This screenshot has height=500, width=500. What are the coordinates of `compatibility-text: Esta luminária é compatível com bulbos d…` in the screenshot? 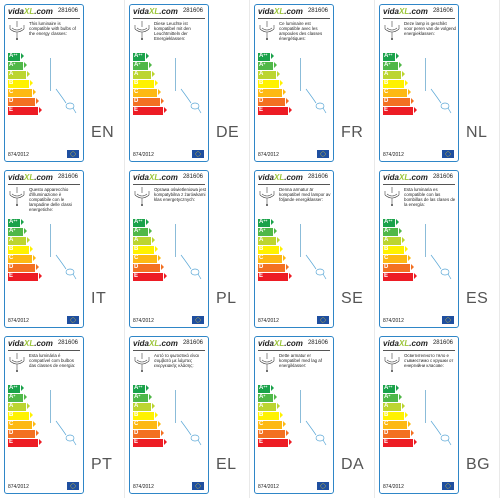 It's located at (52, 360).